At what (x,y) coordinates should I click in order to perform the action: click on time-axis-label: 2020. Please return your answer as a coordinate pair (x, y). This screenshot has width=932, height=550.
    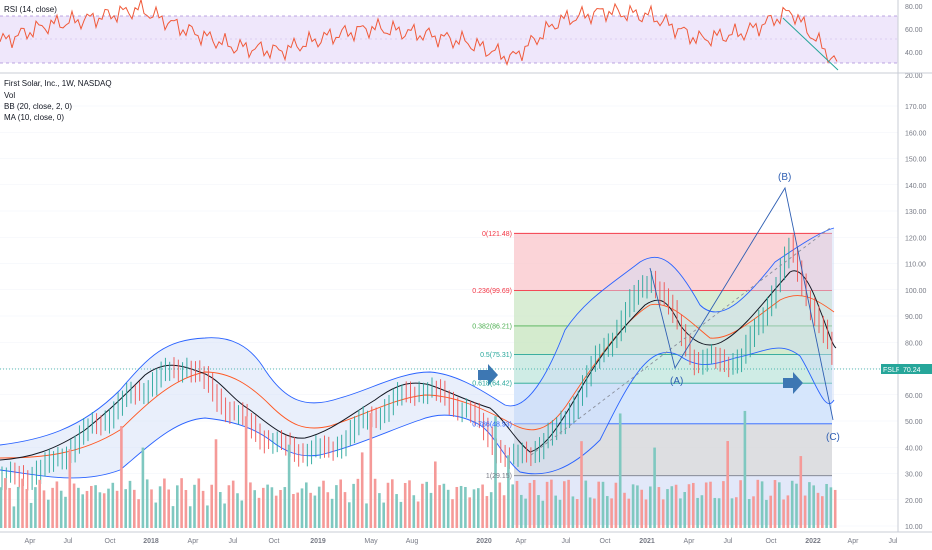
    Looking at the image, I should click on (484, 541).